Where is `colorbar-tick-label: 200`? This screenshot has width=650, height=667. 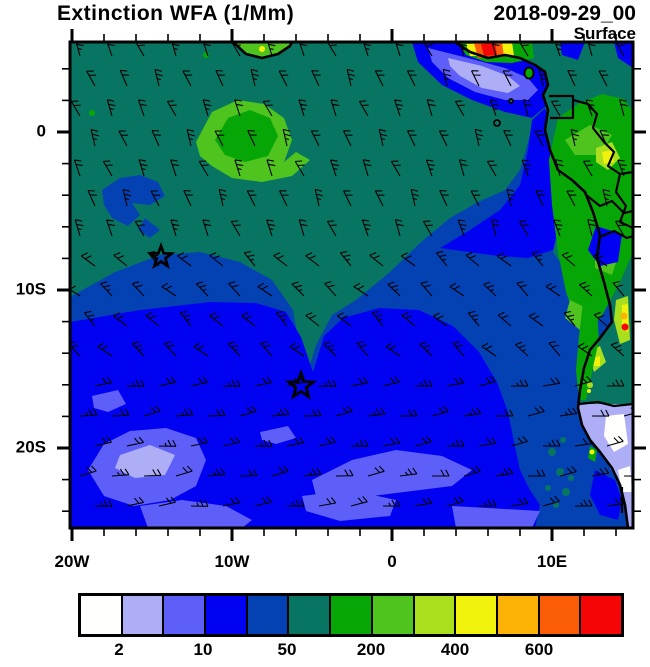 colorbar-tick-label: 200 is located at coordinates (371, 649).